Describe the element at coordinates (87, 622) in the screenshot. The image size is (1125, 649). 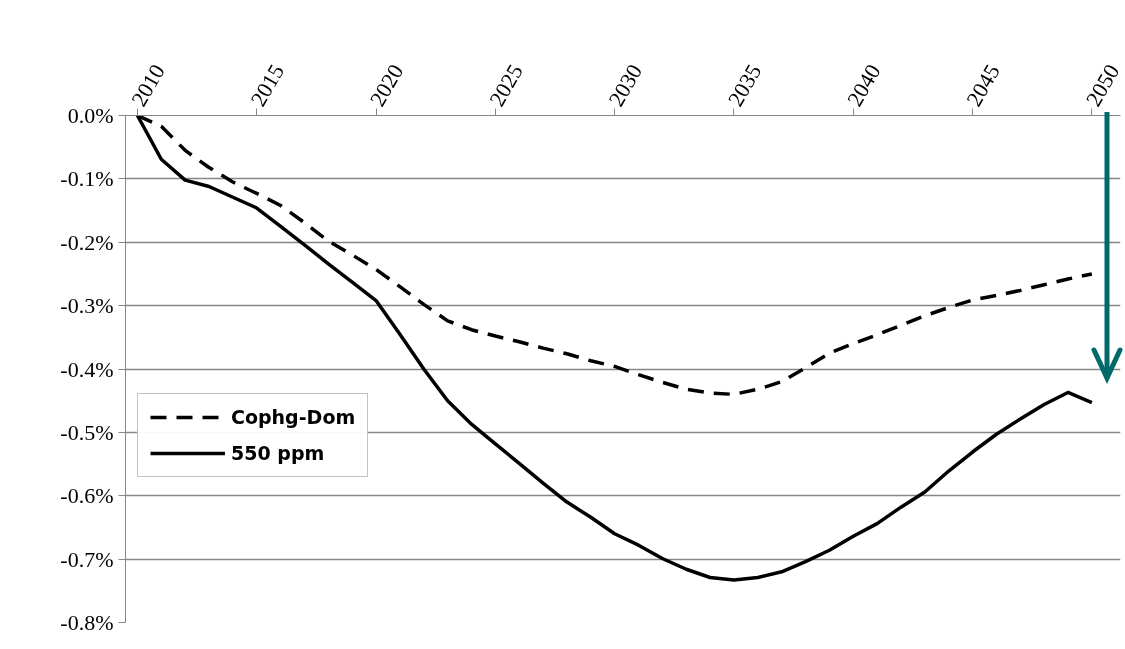
I see `y-tick-label: -0.8%` at that location.